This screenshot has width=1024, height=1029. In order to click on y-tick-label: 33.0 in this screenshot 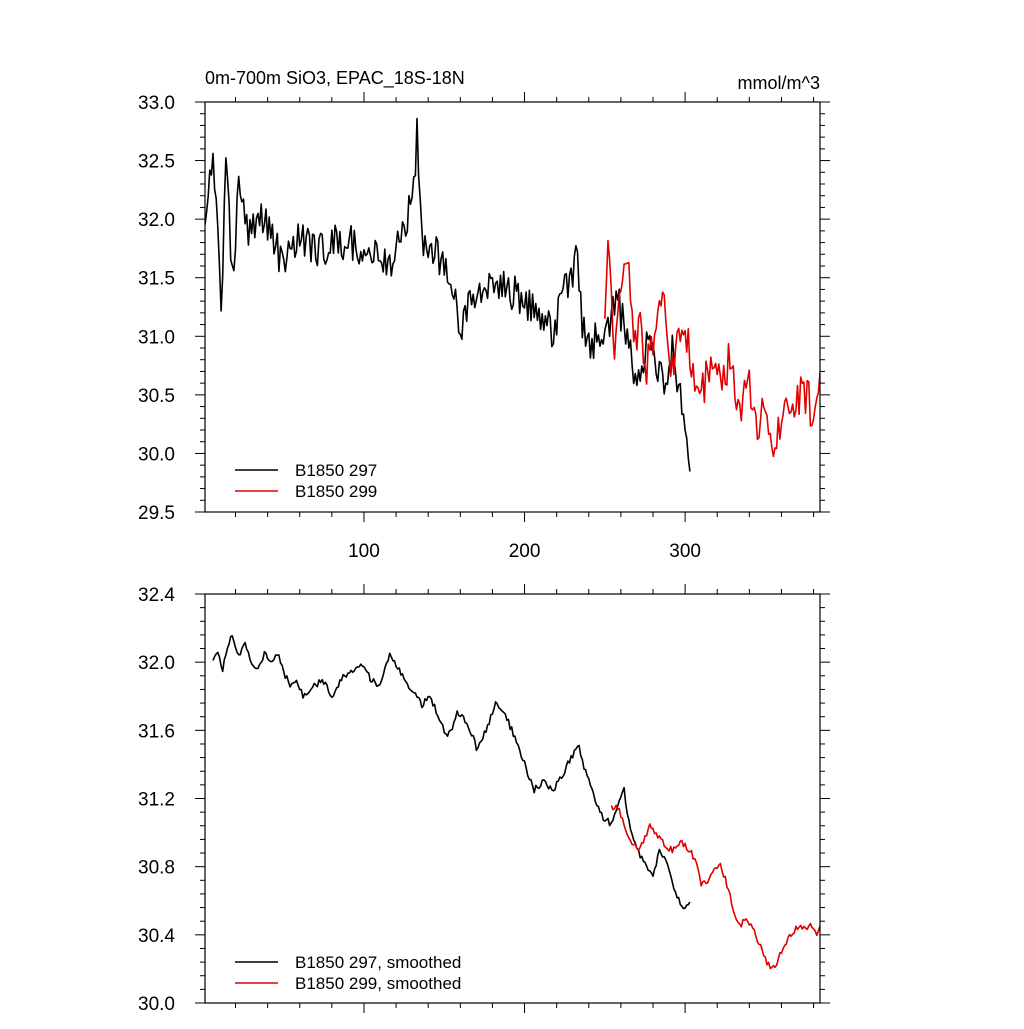, I will do `click(156, 103)`.